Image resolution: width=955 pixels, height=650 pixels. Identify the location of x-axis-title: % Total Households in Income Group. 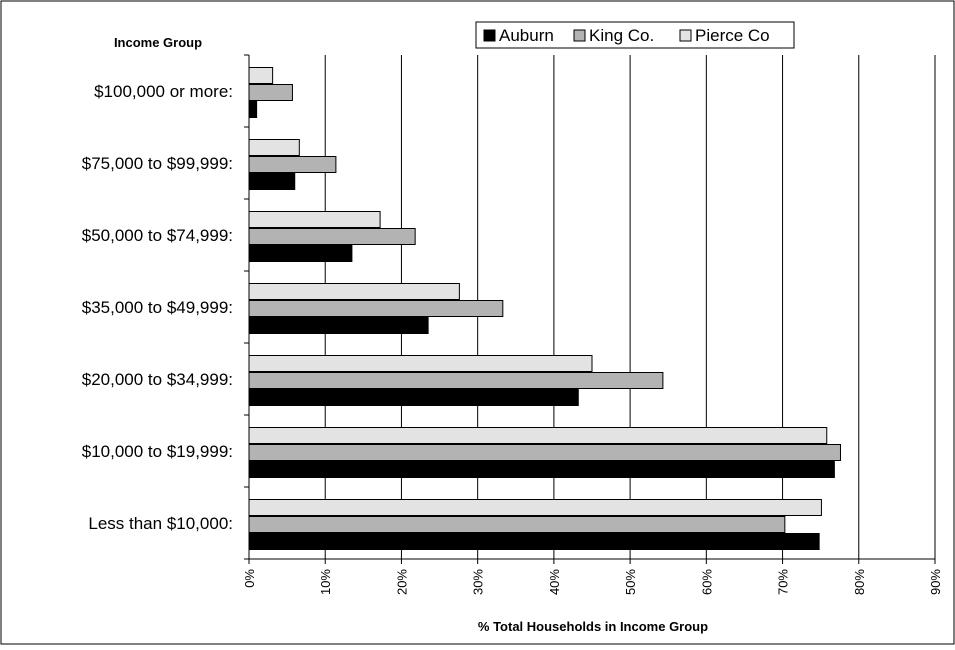
(593, 626).